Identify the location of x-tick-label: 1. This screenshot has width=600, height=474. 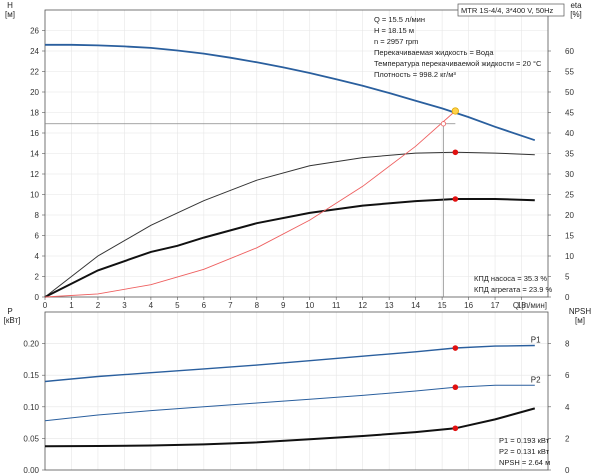
(71, 305).